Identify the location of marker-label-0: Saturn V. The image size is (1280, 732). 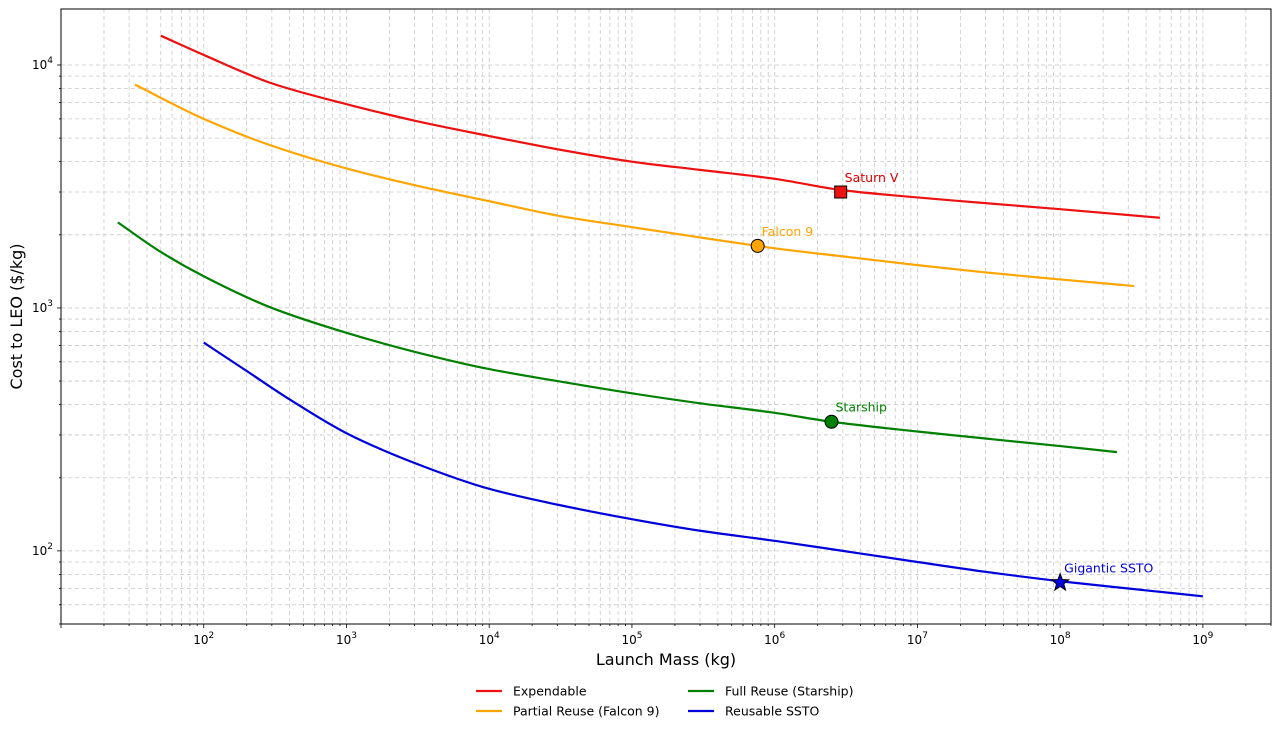
(872, 177).